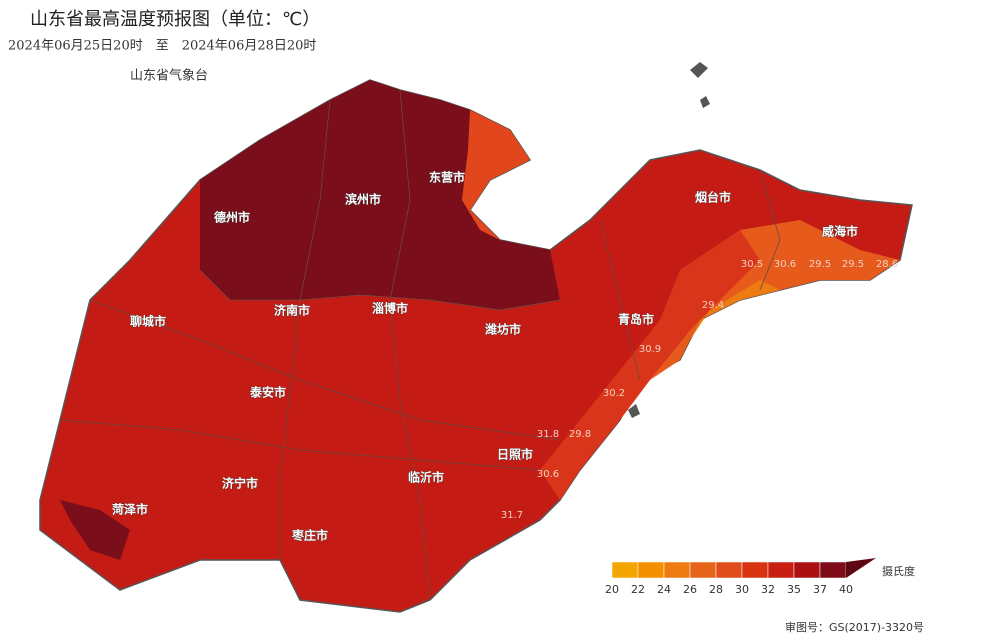 Image resolution: width=1000 pixels, height=641 pixels. Describe the element at coordinates (664, 589) in the screenshot. I see `legend-tick: 24` at that location.